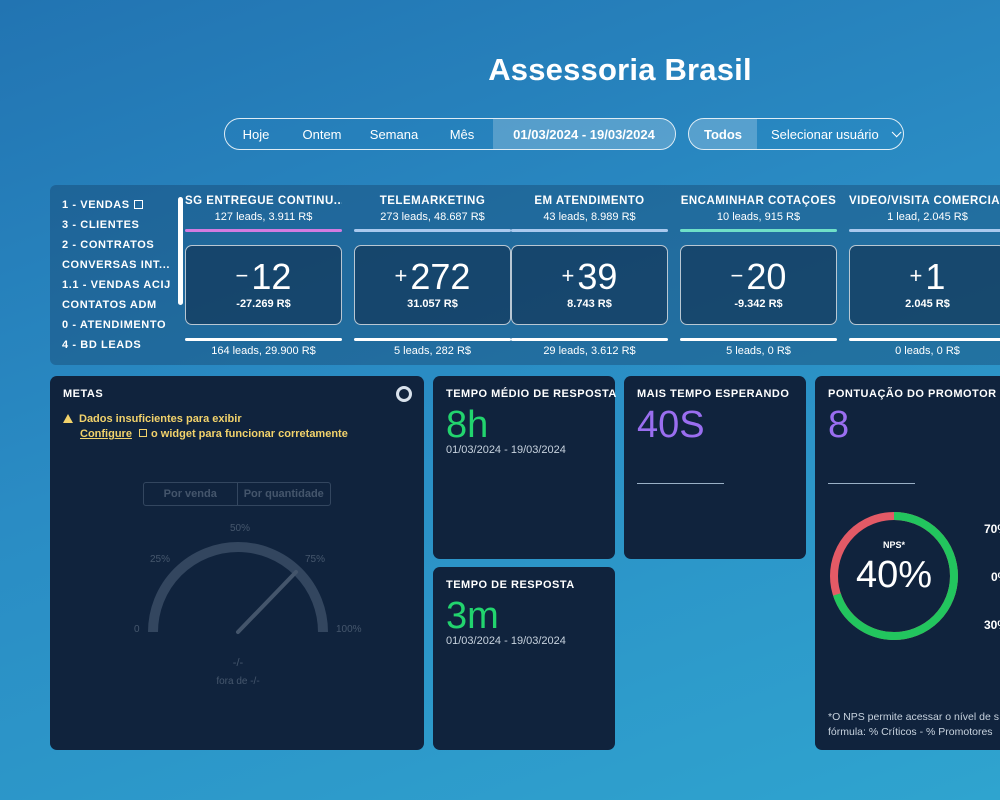 Image resolution: width=1000 pixels, height=800 pixels. What do you see at coordinates (108, 245) in the screenshot?
I see `pipeline-tab-contratos: 2 - CONTRATOS` at bounding box center [108, 245].